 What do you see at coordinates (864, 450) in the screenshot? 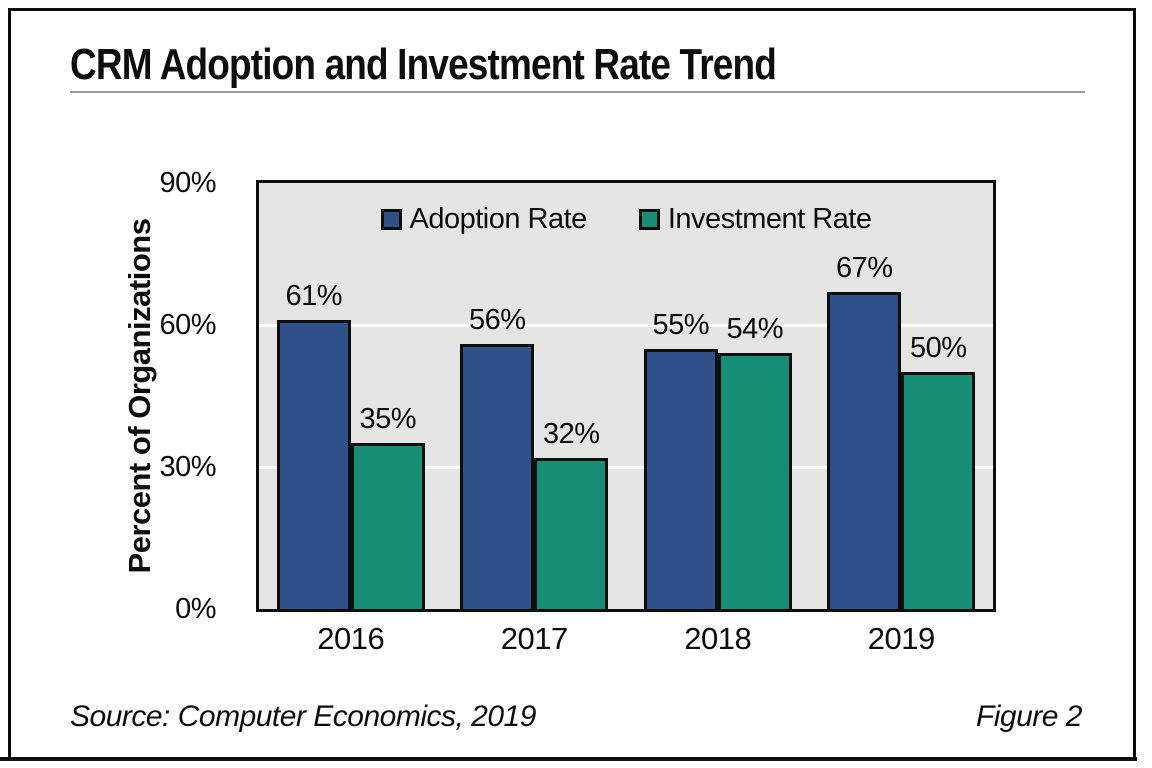
I see `bar-adoption-rate-2019` at bounding box center [864, 450].